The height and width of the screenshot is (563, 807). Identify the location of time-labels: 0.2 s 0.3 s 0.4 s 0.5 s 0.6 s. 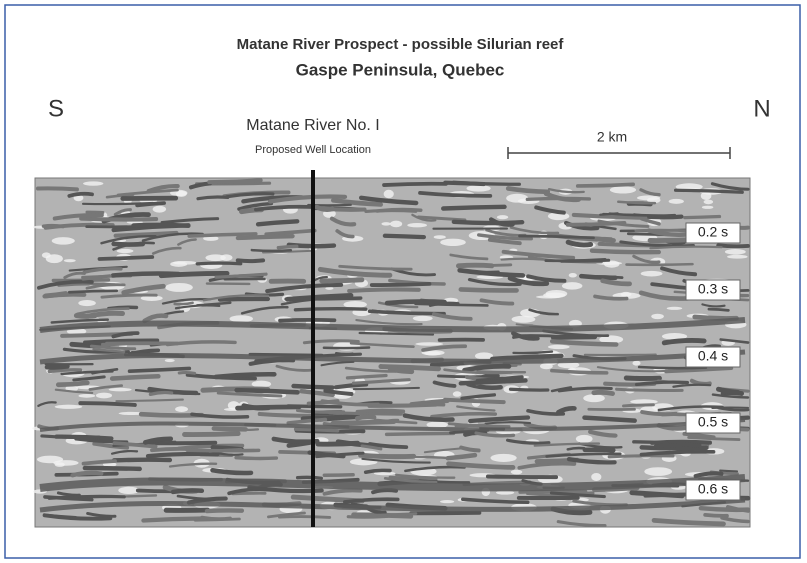
(713, 361).